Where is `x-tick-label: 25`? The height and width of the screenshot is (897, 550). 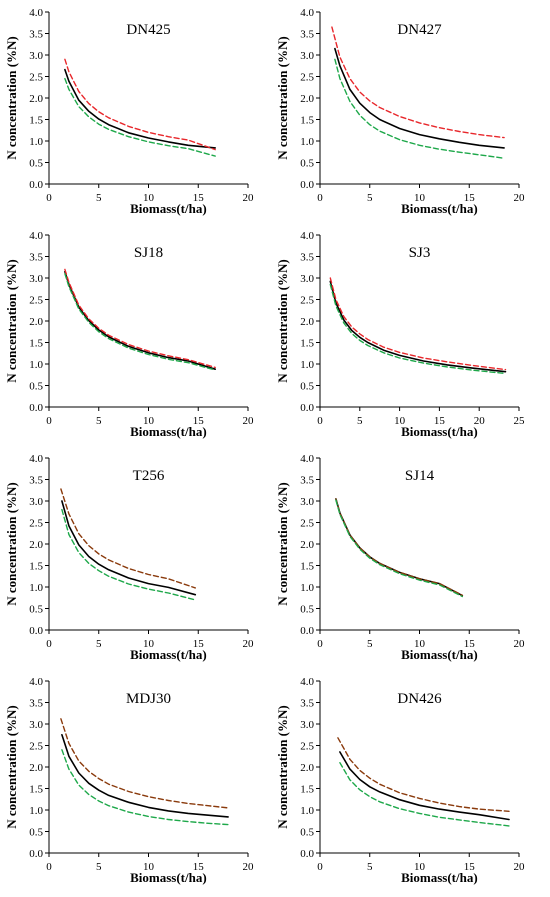
x-tick-label: 25 is located at coordinates (520, 421).